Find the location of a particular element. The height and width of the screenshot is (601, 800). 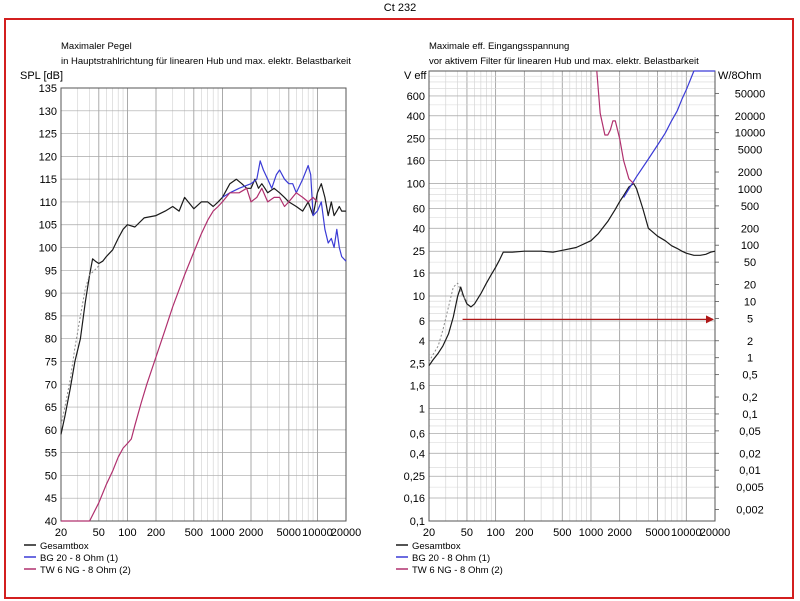

y-tick-label: 90 is located at coordinates (51, 294).